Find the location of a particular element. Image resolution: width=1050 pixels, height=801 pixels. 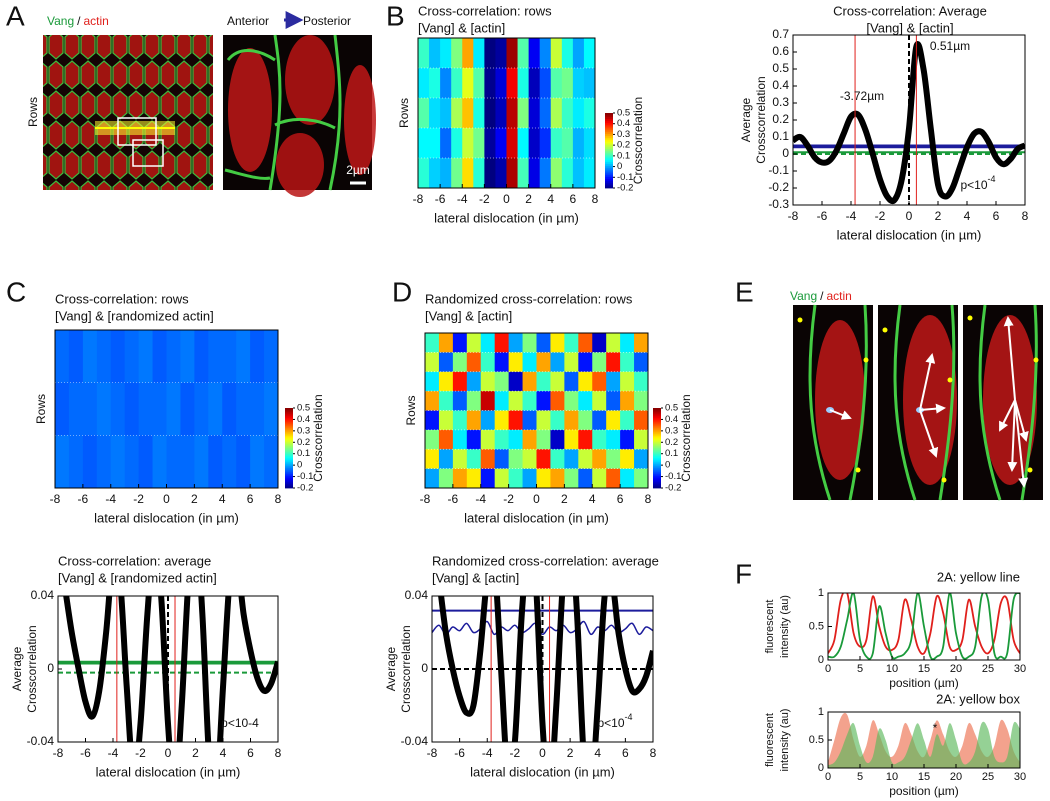

colorbar-tick-label: 0.5 is located at coordinates (623, 113).